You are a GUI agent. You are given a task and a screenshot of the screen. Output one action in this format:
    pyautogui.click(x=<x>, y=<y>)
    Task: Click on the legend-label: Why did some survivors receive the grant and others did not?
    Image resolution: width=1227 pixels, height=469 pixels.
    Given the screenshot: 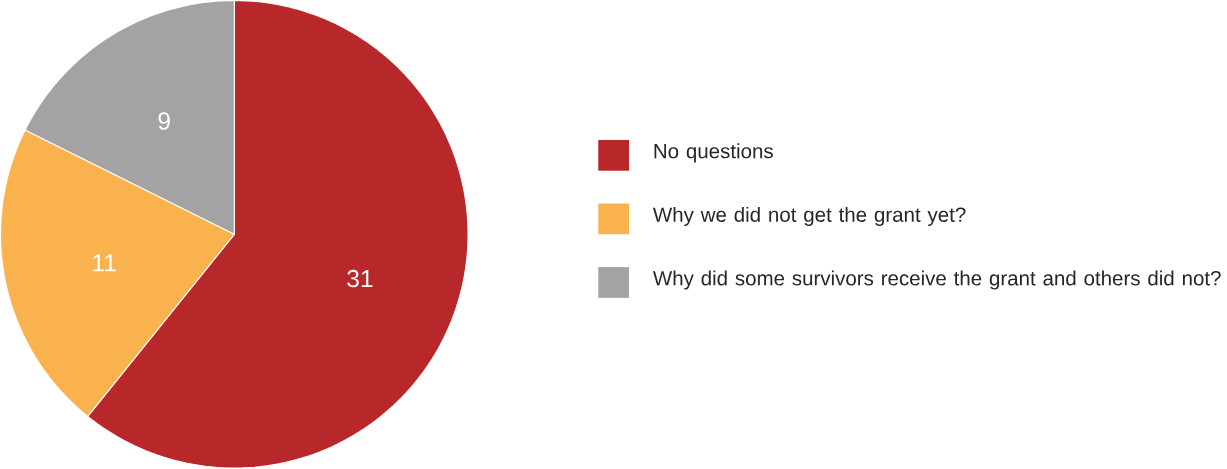 What is the action you would take?
    pyautogui.click(x=936, y=280)
    